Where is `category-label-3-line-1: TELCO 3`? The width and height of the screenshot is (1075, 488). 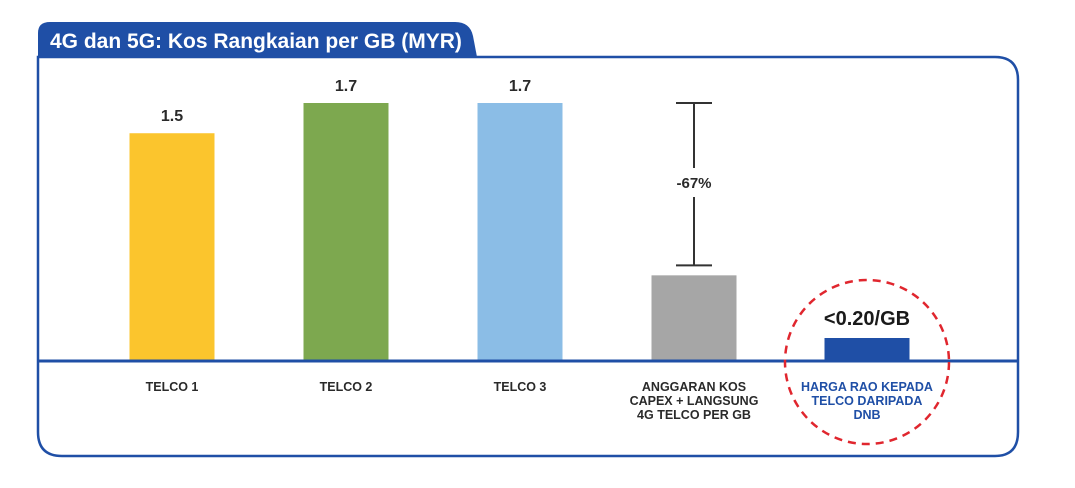 category-label-3-line-1: TELCO 3 is located at coordinates (520, 387).